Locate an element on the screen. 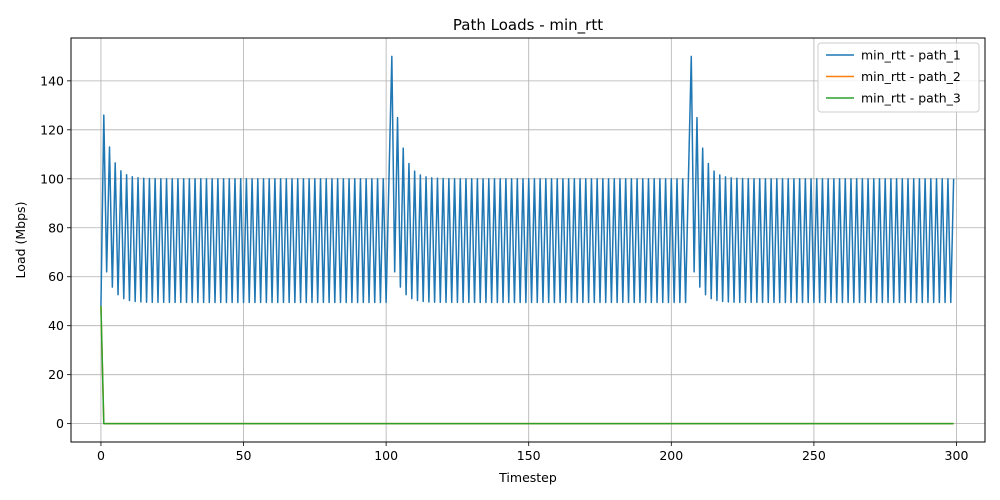 The height and width of the screenshot is (500, 1000). x-tick-label: 100 is located at coordinates (386, 455).